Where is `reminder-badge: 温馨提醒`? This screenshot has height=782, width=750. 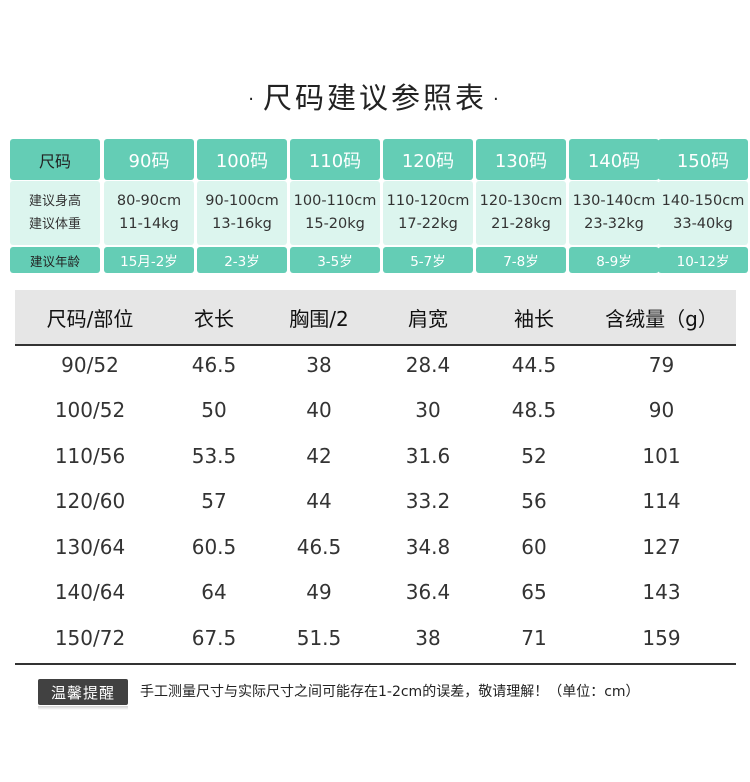
reminder-badge: 温馨提醒 is located at coordinates (83, 692).